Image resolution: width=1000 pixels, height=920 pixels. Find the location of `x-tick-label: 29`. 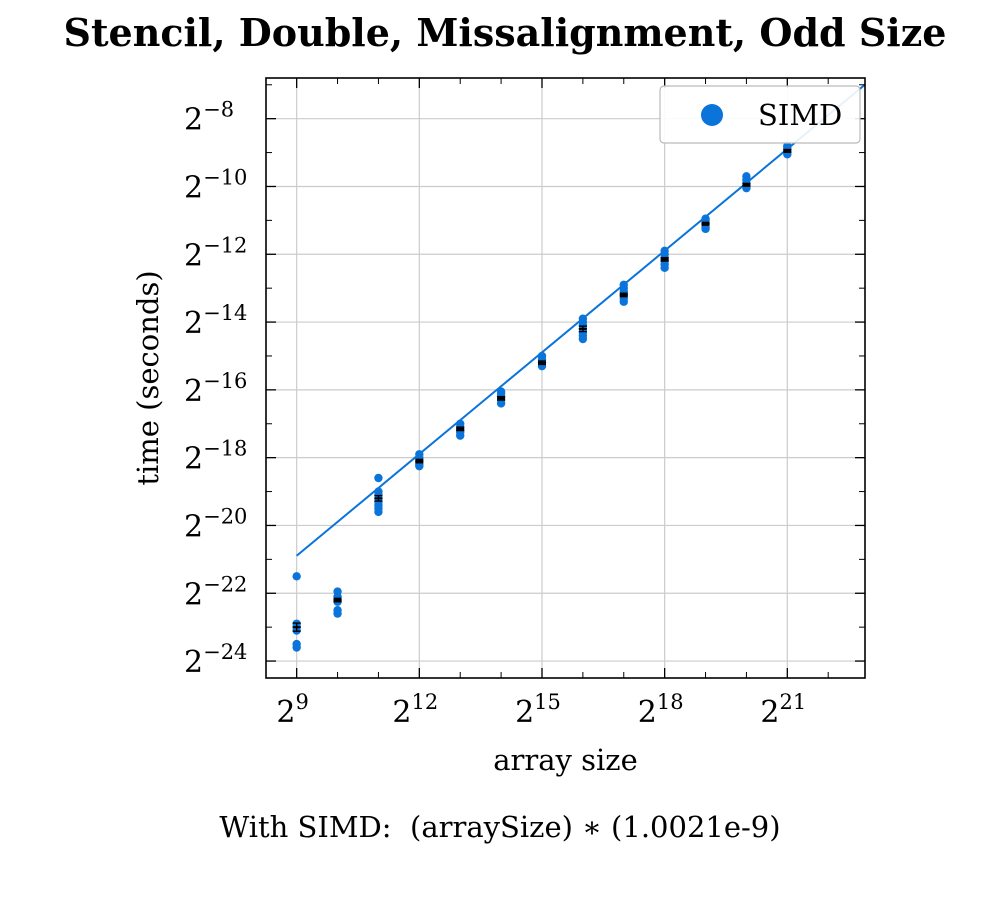

x-tick-label: 29 is located at coordinates (292, 710).